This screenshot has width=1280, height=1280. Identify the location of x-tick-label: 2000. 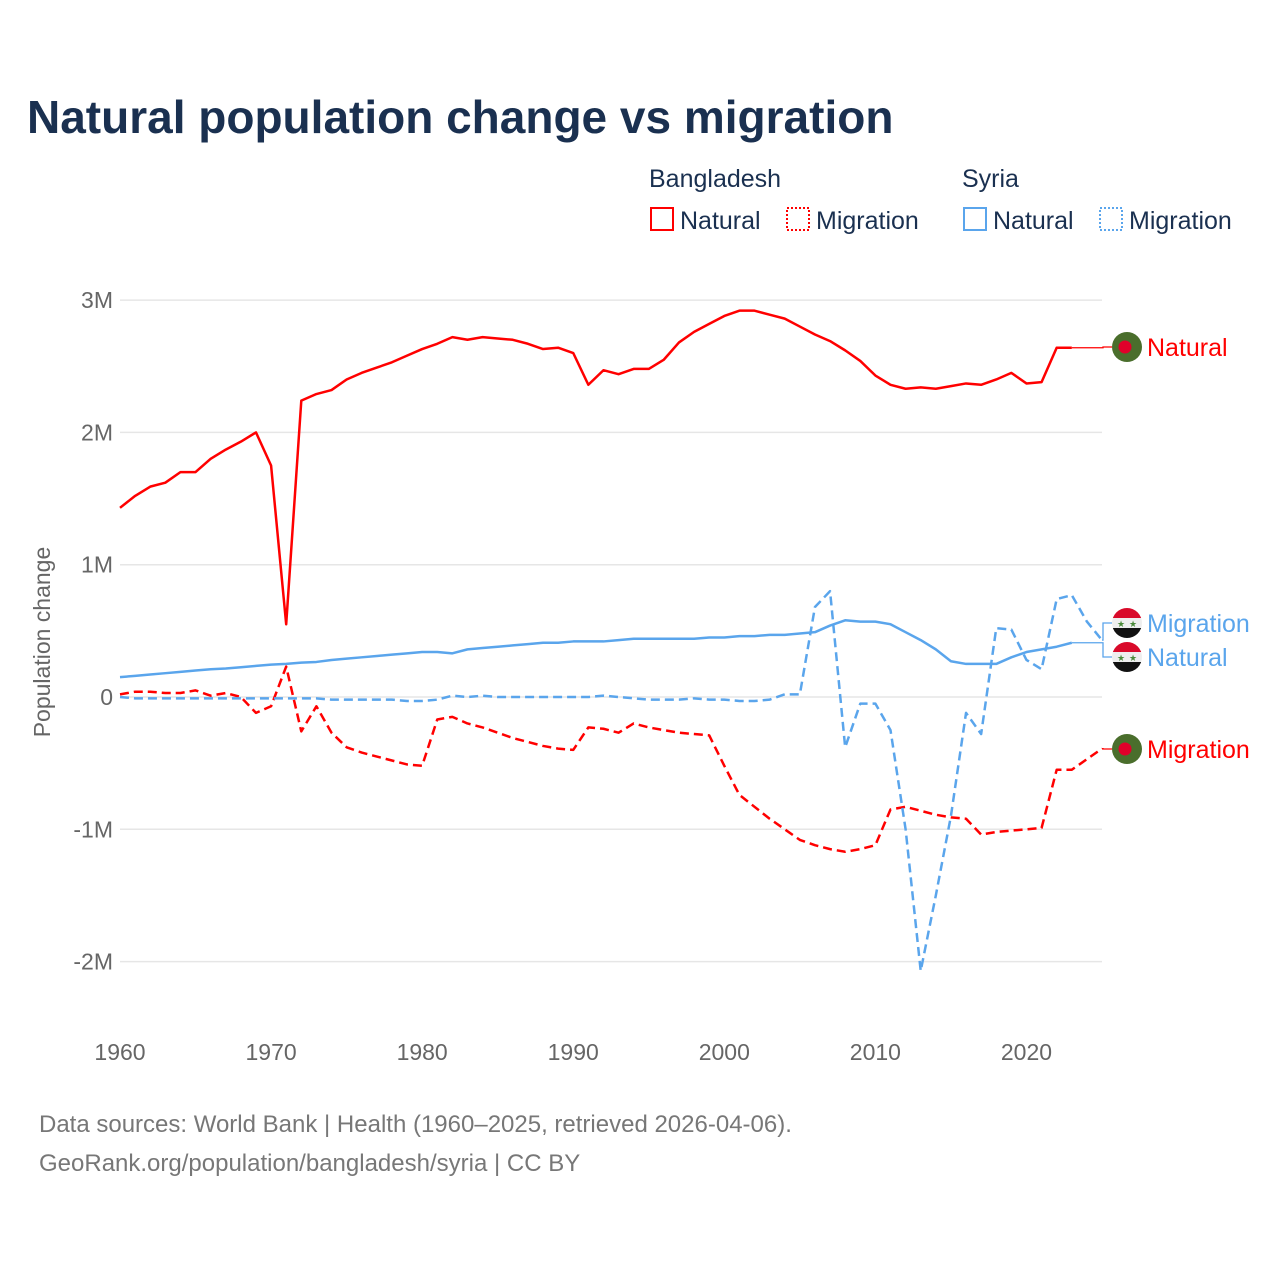
(724, 1052).